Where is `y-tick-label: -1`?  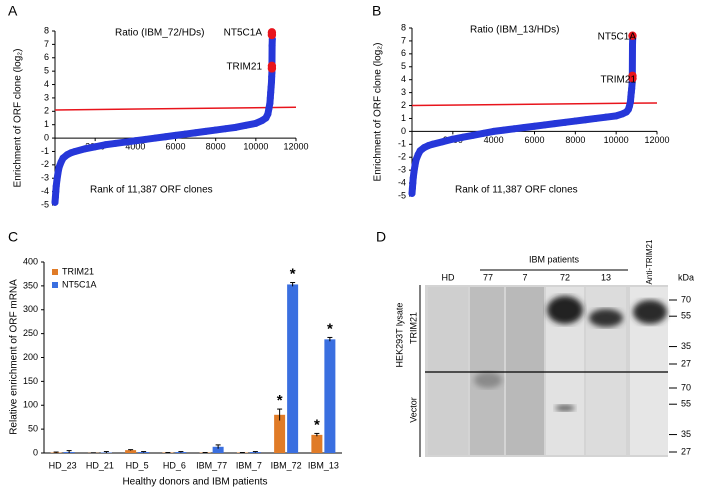
y-tick-label: -1 is located at coordinates (402, 144).